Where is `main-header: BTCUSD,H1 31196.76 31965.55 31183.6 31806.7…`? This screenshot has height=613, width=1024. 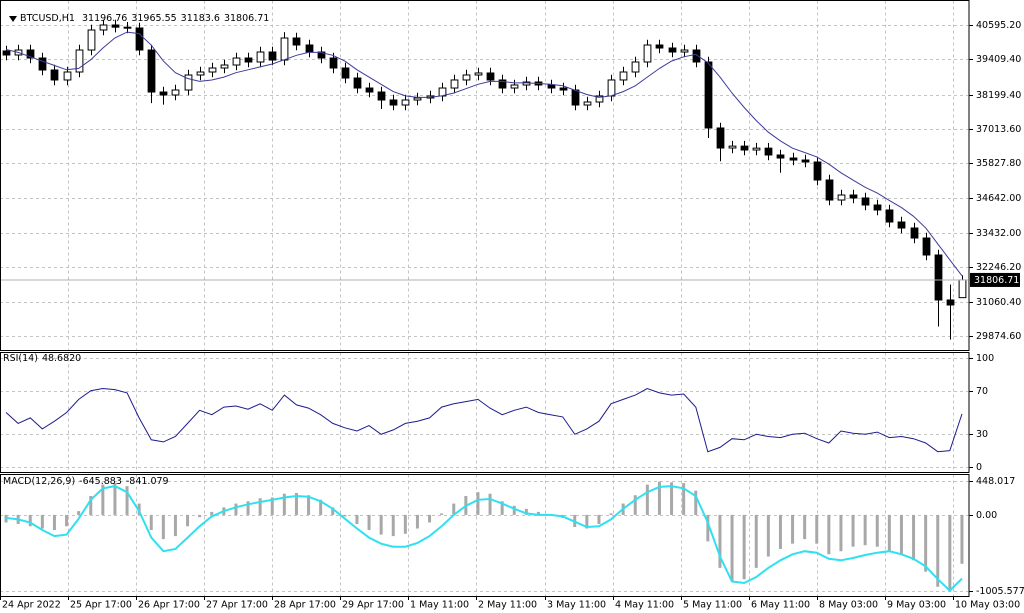
main-header: BTCUSD,H1 31196.76 31965.55 31183.6 31806.7… is located at coordinates (138, 13).